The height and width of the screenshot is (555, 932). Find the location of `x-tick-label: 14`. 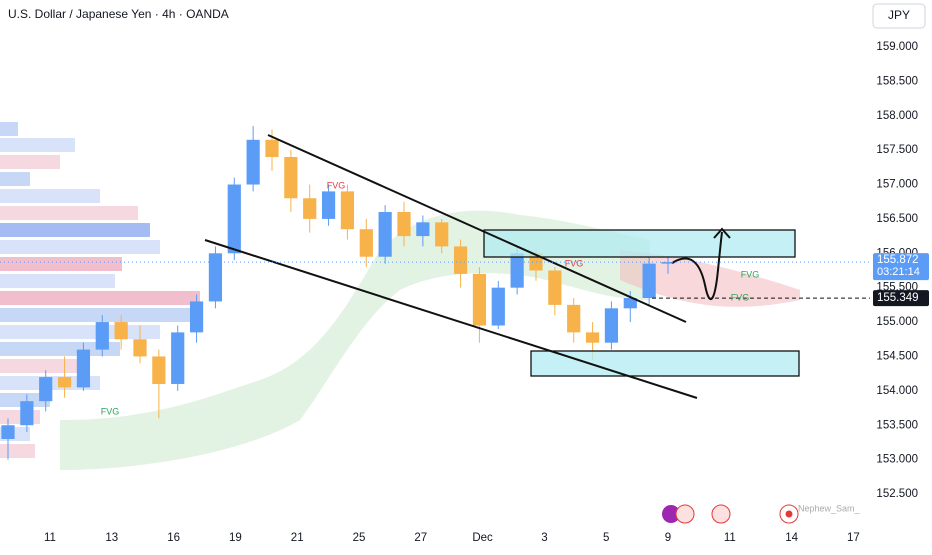

x-tick-label: 14 is located at coordinates (791, 538).